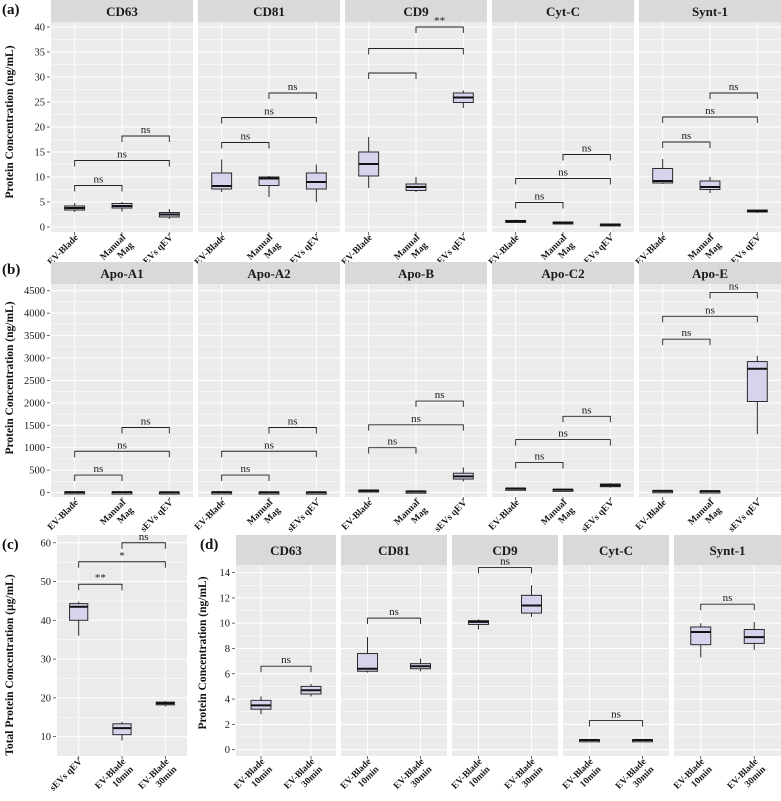  I want to click on x-tick-label: EV-Blade10min, so click(693, 778).